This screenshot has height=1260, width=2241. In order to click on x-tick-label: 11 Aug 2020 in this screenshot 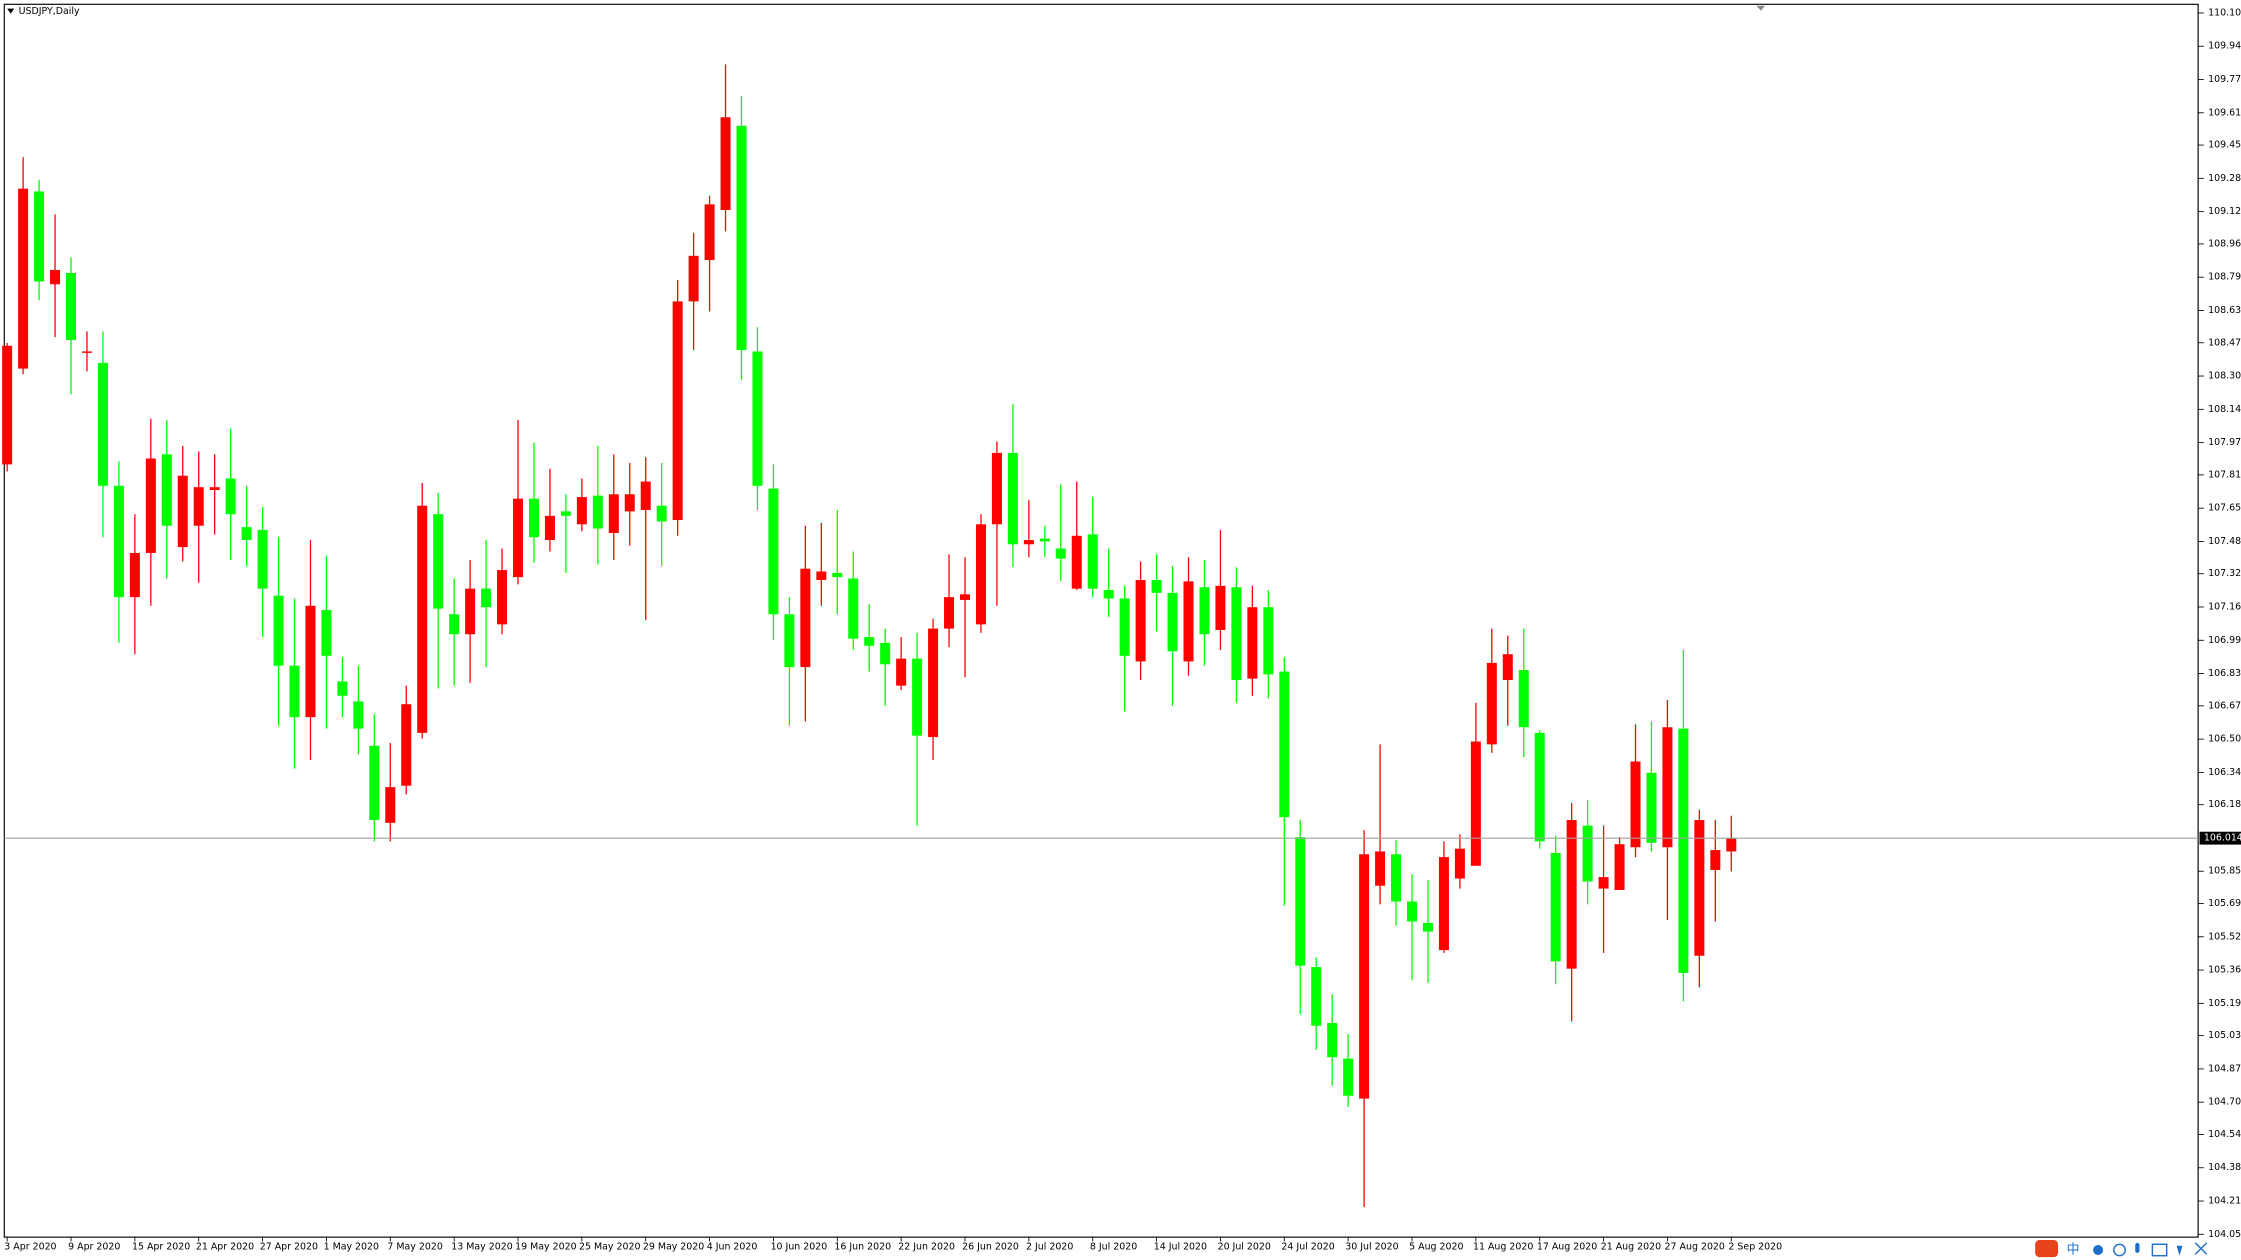, I will do `click(1503, 1247)`.